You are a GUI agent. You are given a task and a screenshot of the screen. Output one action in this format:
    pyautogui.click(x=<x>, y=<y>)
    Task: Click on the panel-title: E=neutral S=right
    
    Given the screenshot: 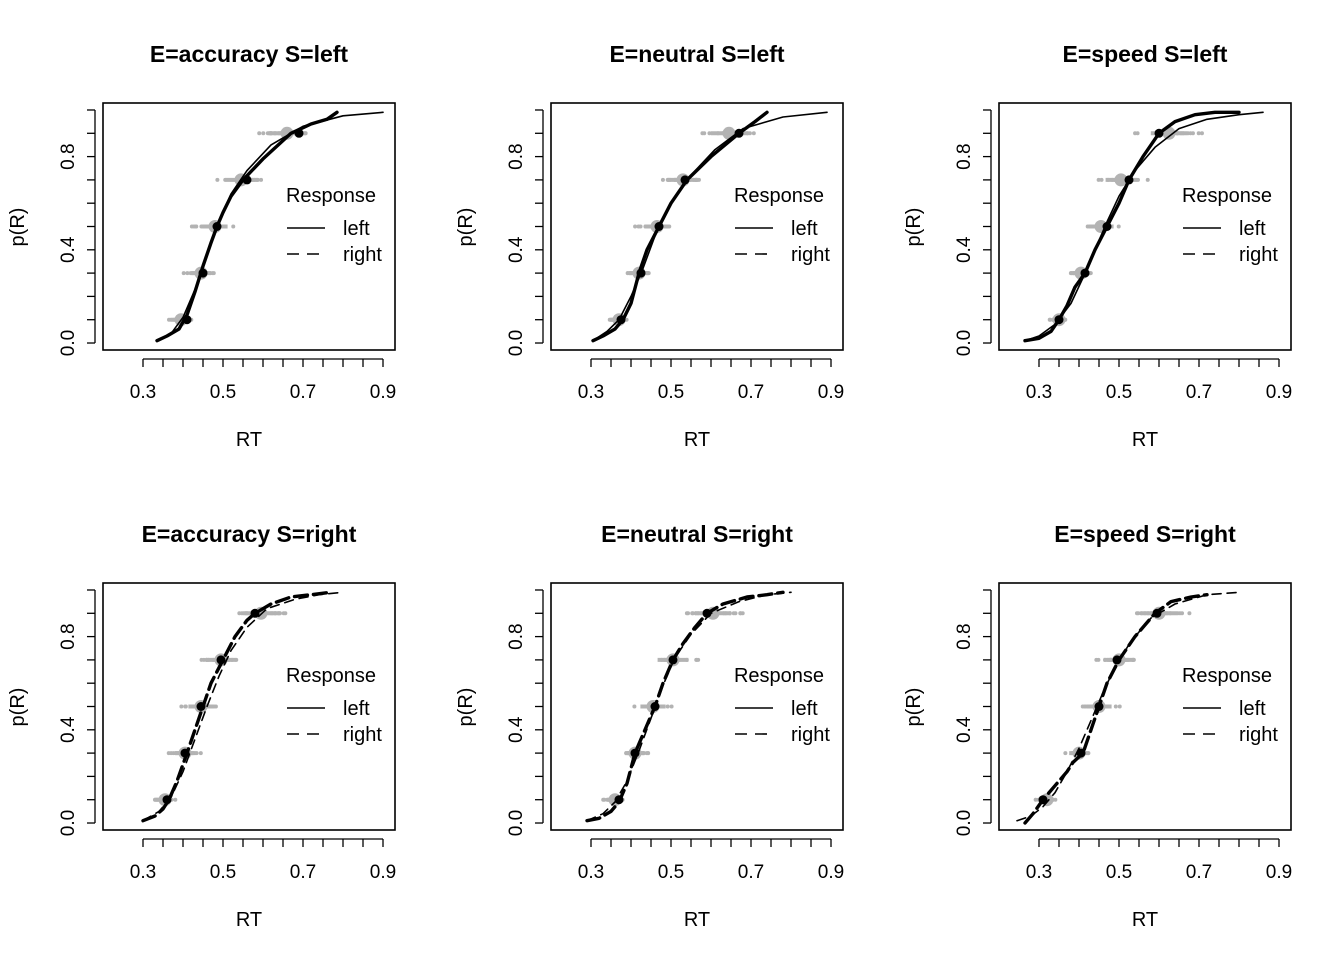 What is the action you would take?
    pyautogui.click(x=697, y=534)
    